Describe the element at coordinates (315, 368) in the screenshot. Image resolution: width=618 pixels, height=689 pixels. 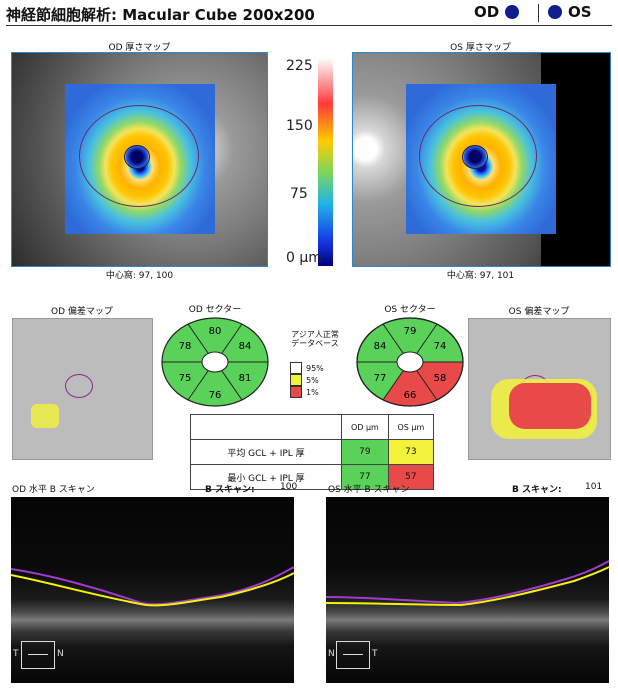
I see `legend-label-95: 95%` at that location.